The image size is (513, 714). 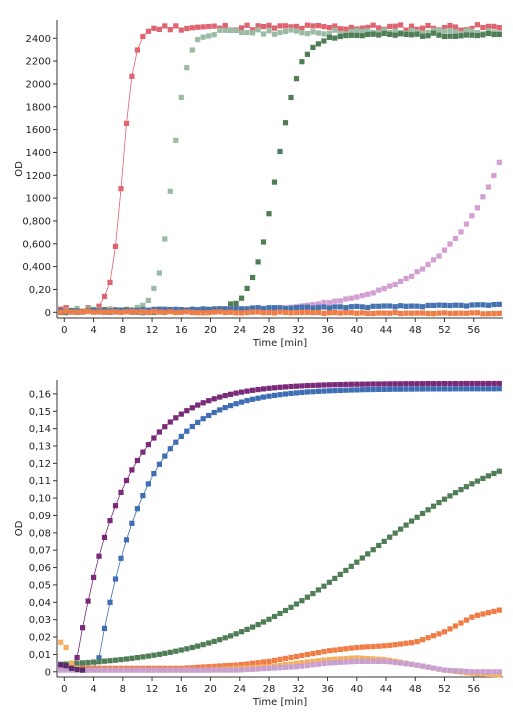 I want to click on x-axis-label: Time [min], so click(x=279, y=343).